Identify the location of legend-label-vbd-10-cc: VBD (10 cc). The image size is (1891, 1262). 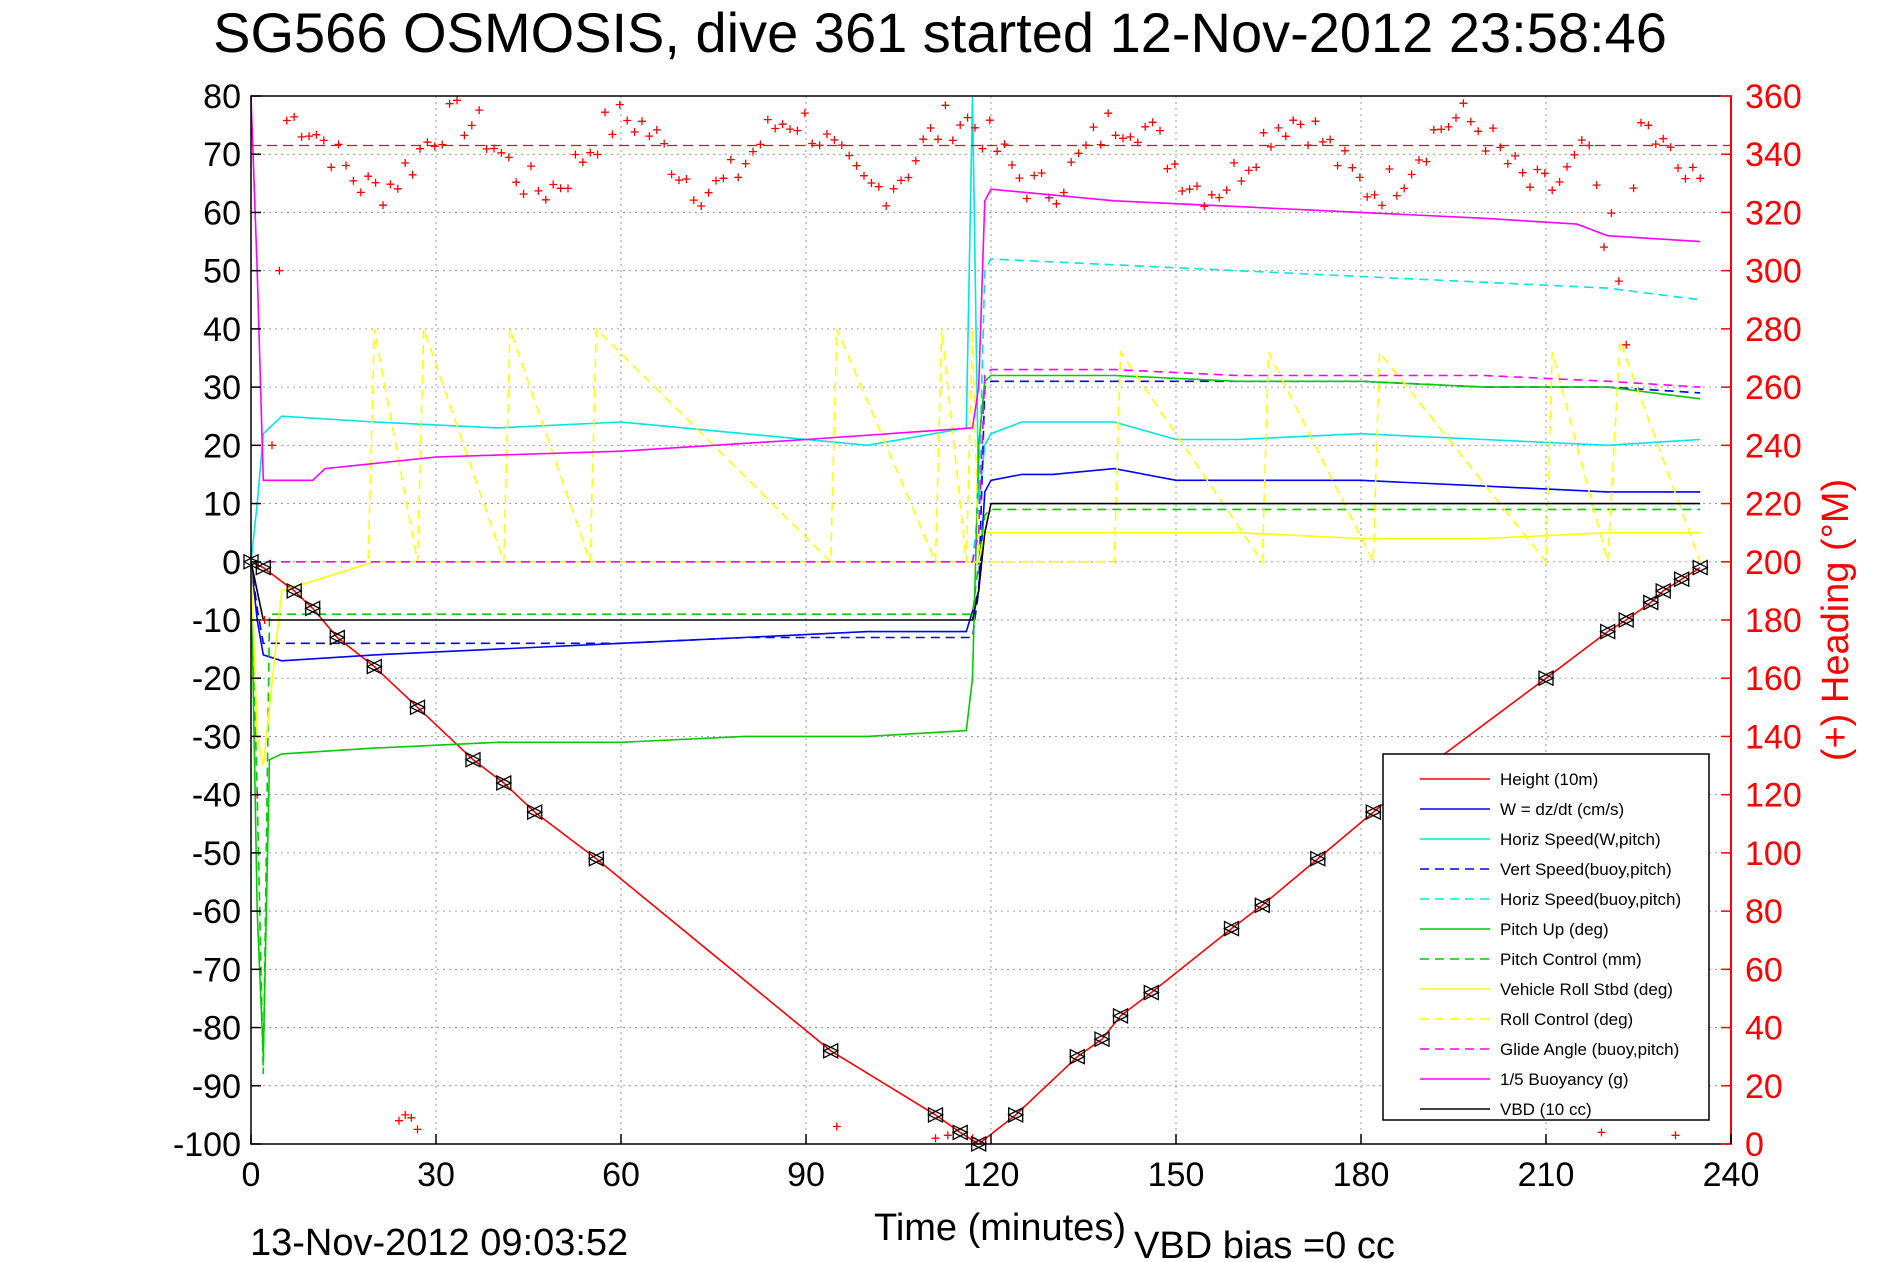
(1546, 1109).